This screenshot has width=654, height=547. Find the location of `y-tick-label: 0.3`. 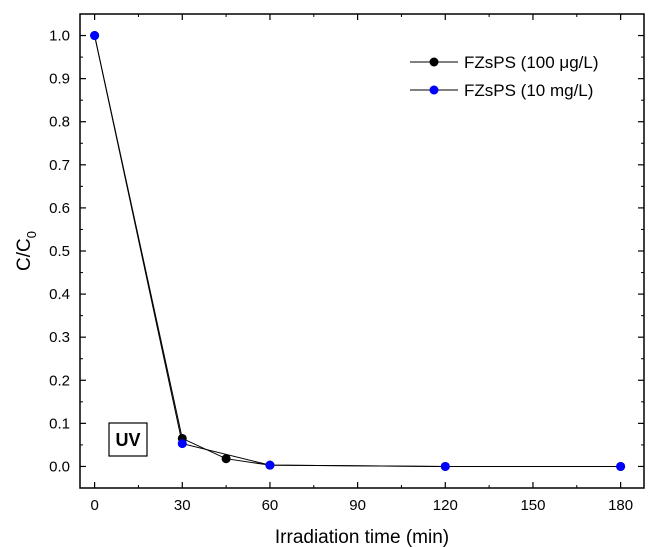

y-tick-label: 0.3 is located at coordinates (59, 337).